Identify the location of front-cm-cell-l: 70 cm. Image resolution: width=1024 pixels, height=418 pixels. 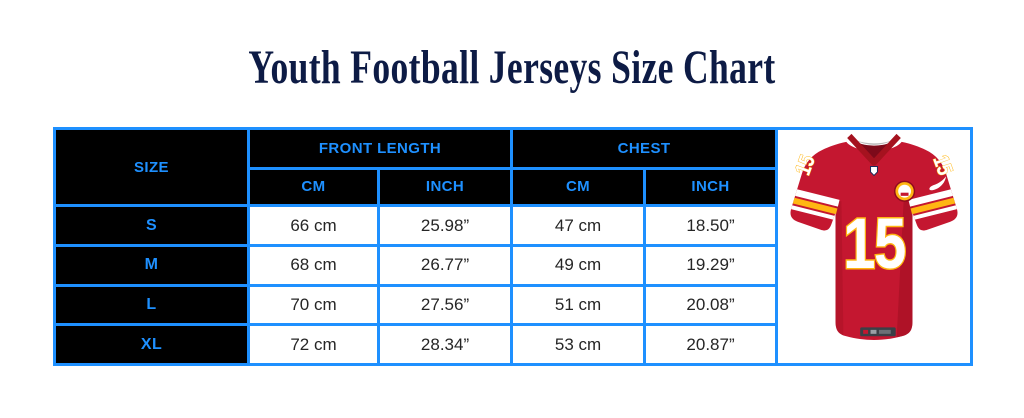
(313, 305).